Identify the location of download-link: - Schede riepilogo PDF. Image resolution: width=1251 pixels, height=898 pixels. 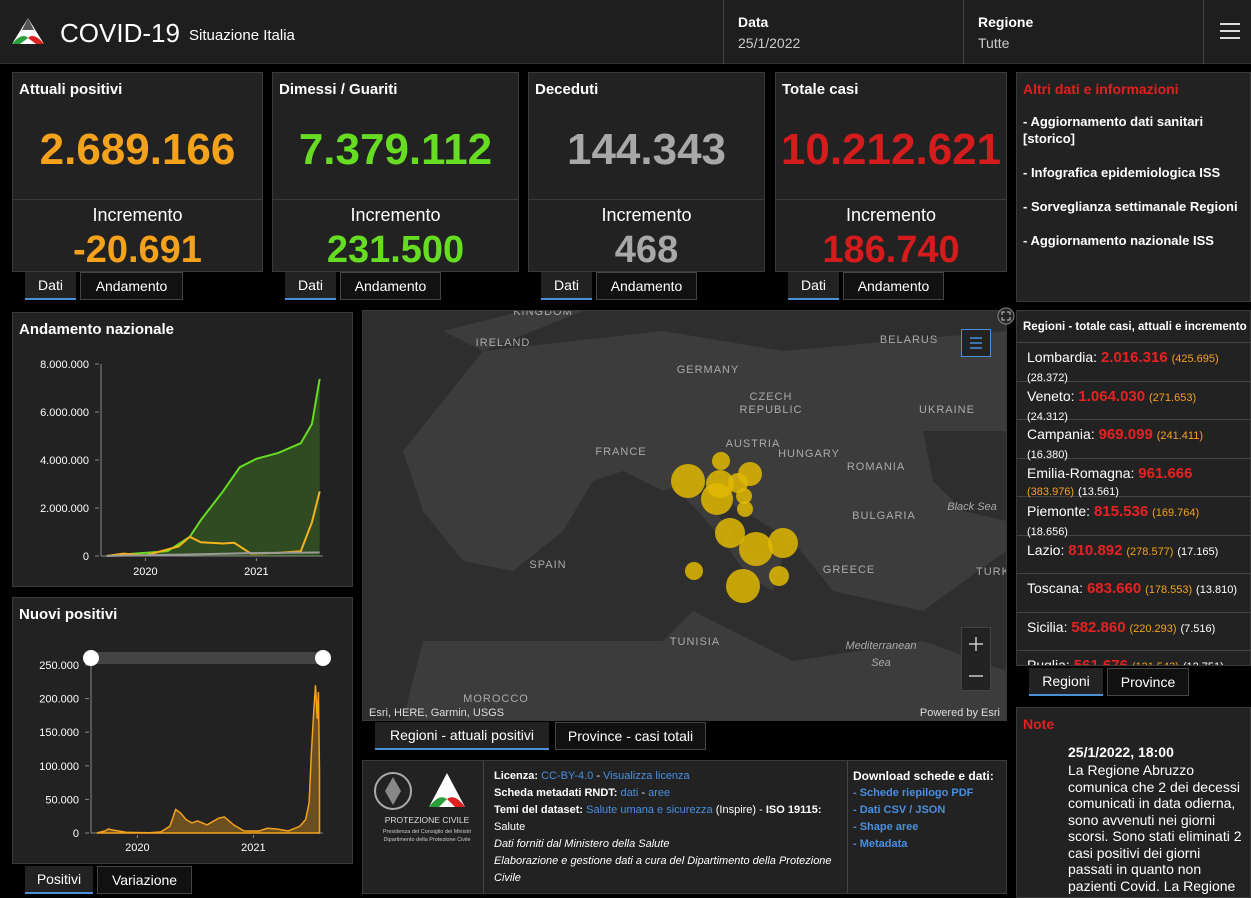
(913, 793).